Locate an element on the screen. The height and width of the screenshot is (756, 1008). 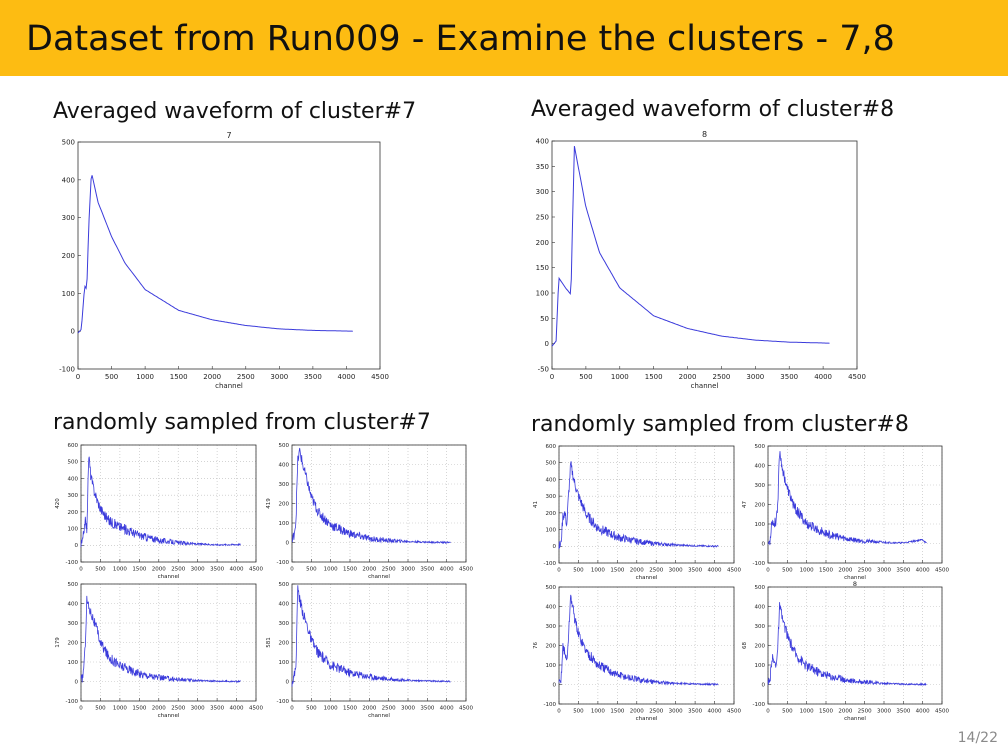
heading-avg-cluster-8: Averaged waveform of cluster#8 is located at coordinates (713, 109).